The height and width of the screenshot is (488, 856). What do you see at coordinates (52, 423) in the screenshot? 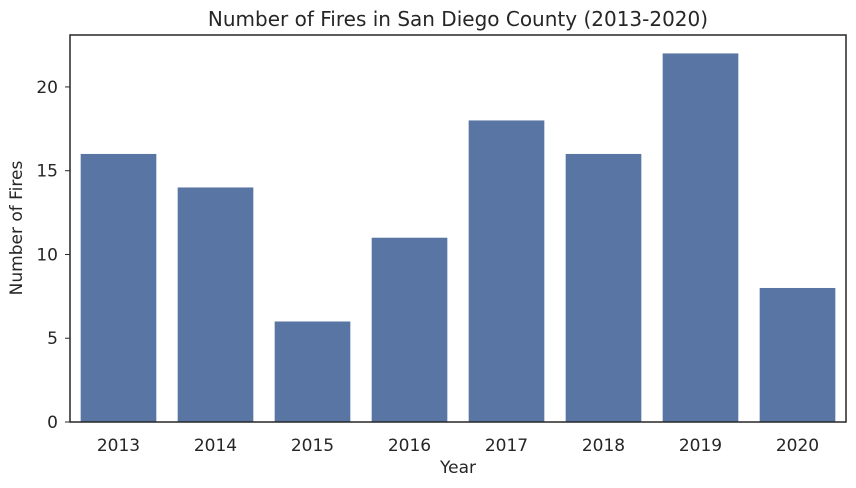
I see `y-tick-label: 0` at bounding box center [52, 423].